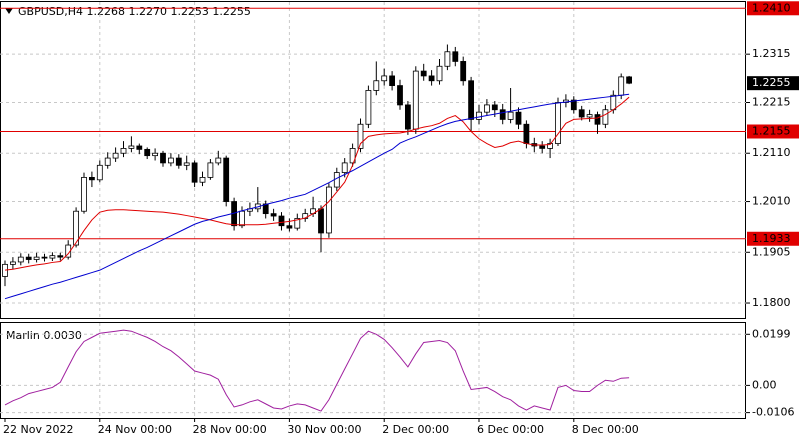 This screenshot has width=804, height=442. Describe the element at coordinates (771, 201) in the screenshot. I see `y-tick-label: 1.2010` at that location.